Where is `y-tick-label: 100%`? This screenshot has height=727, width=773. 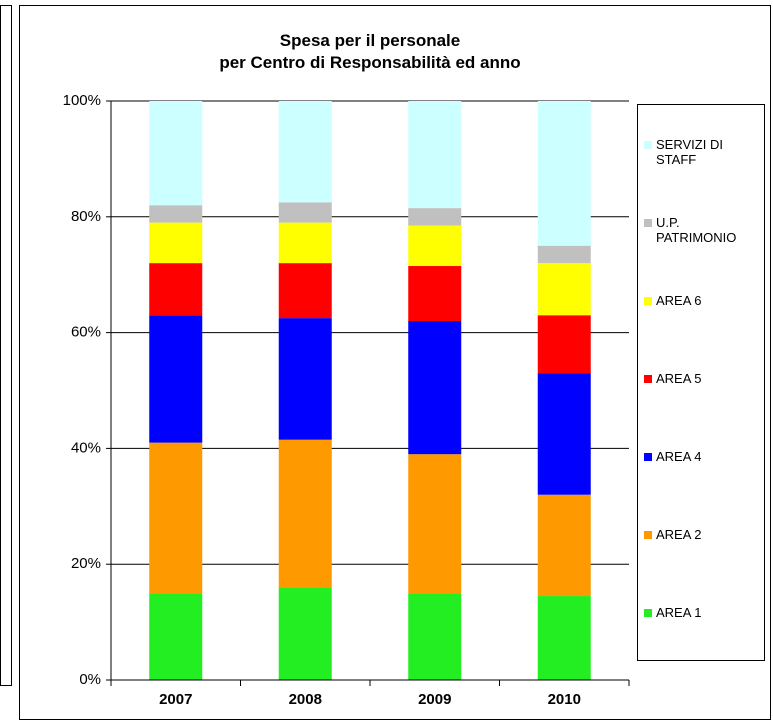 y-tick-label: 100% is located at coordinates (82, 100).